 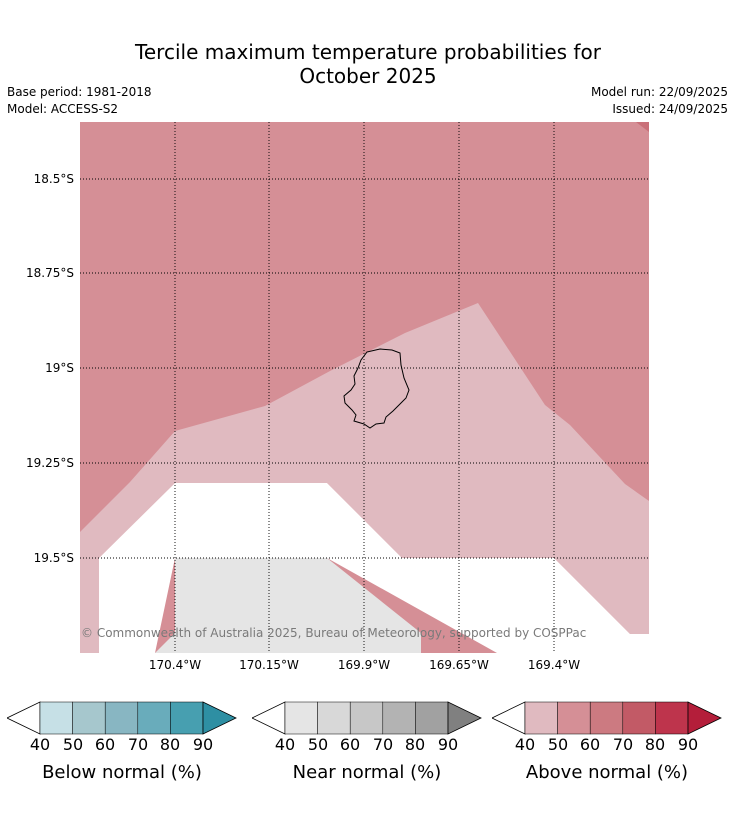 What do you see at coordinates (368, 76) in the screenshot?
I see `map-title-line2: October 2025` at bounding box center [368, 76].